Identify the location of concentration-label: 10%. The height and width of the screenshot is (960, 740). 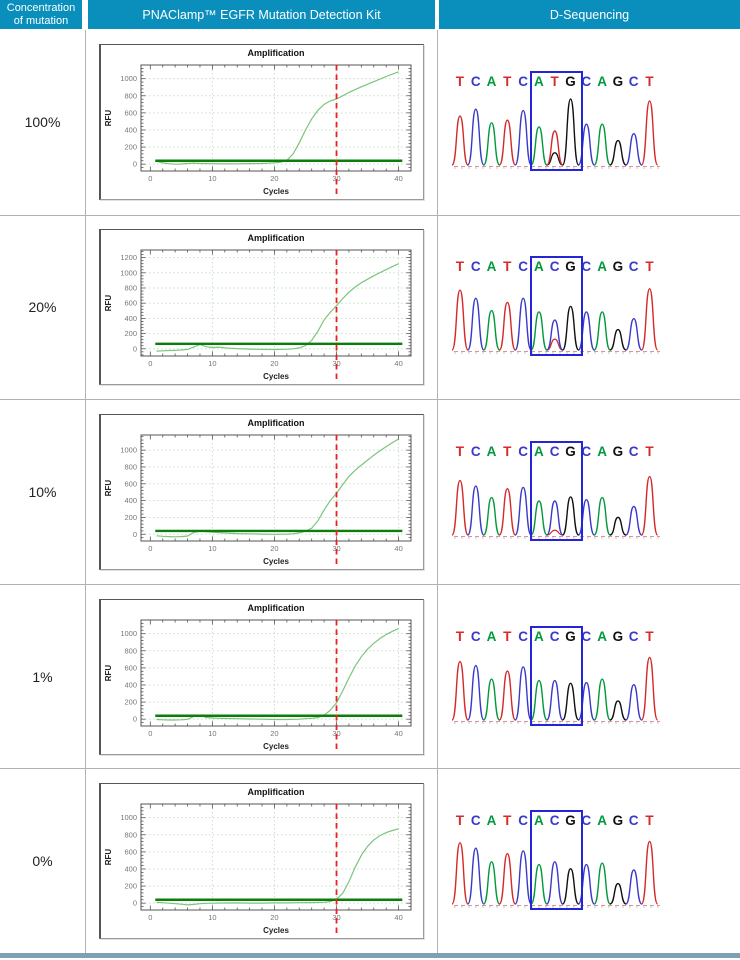
(42, 491).